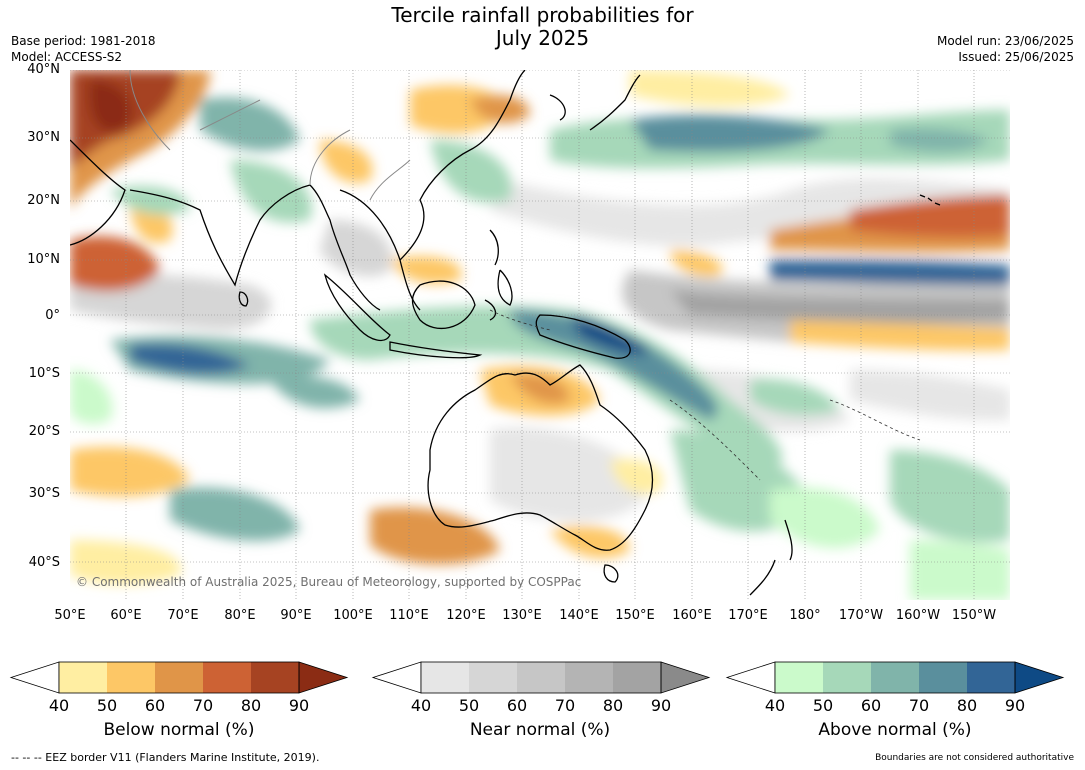  Describe the element at coordinates (43, 137) in the screenshot. I see `lat-label-30n: 30°N` at that location.